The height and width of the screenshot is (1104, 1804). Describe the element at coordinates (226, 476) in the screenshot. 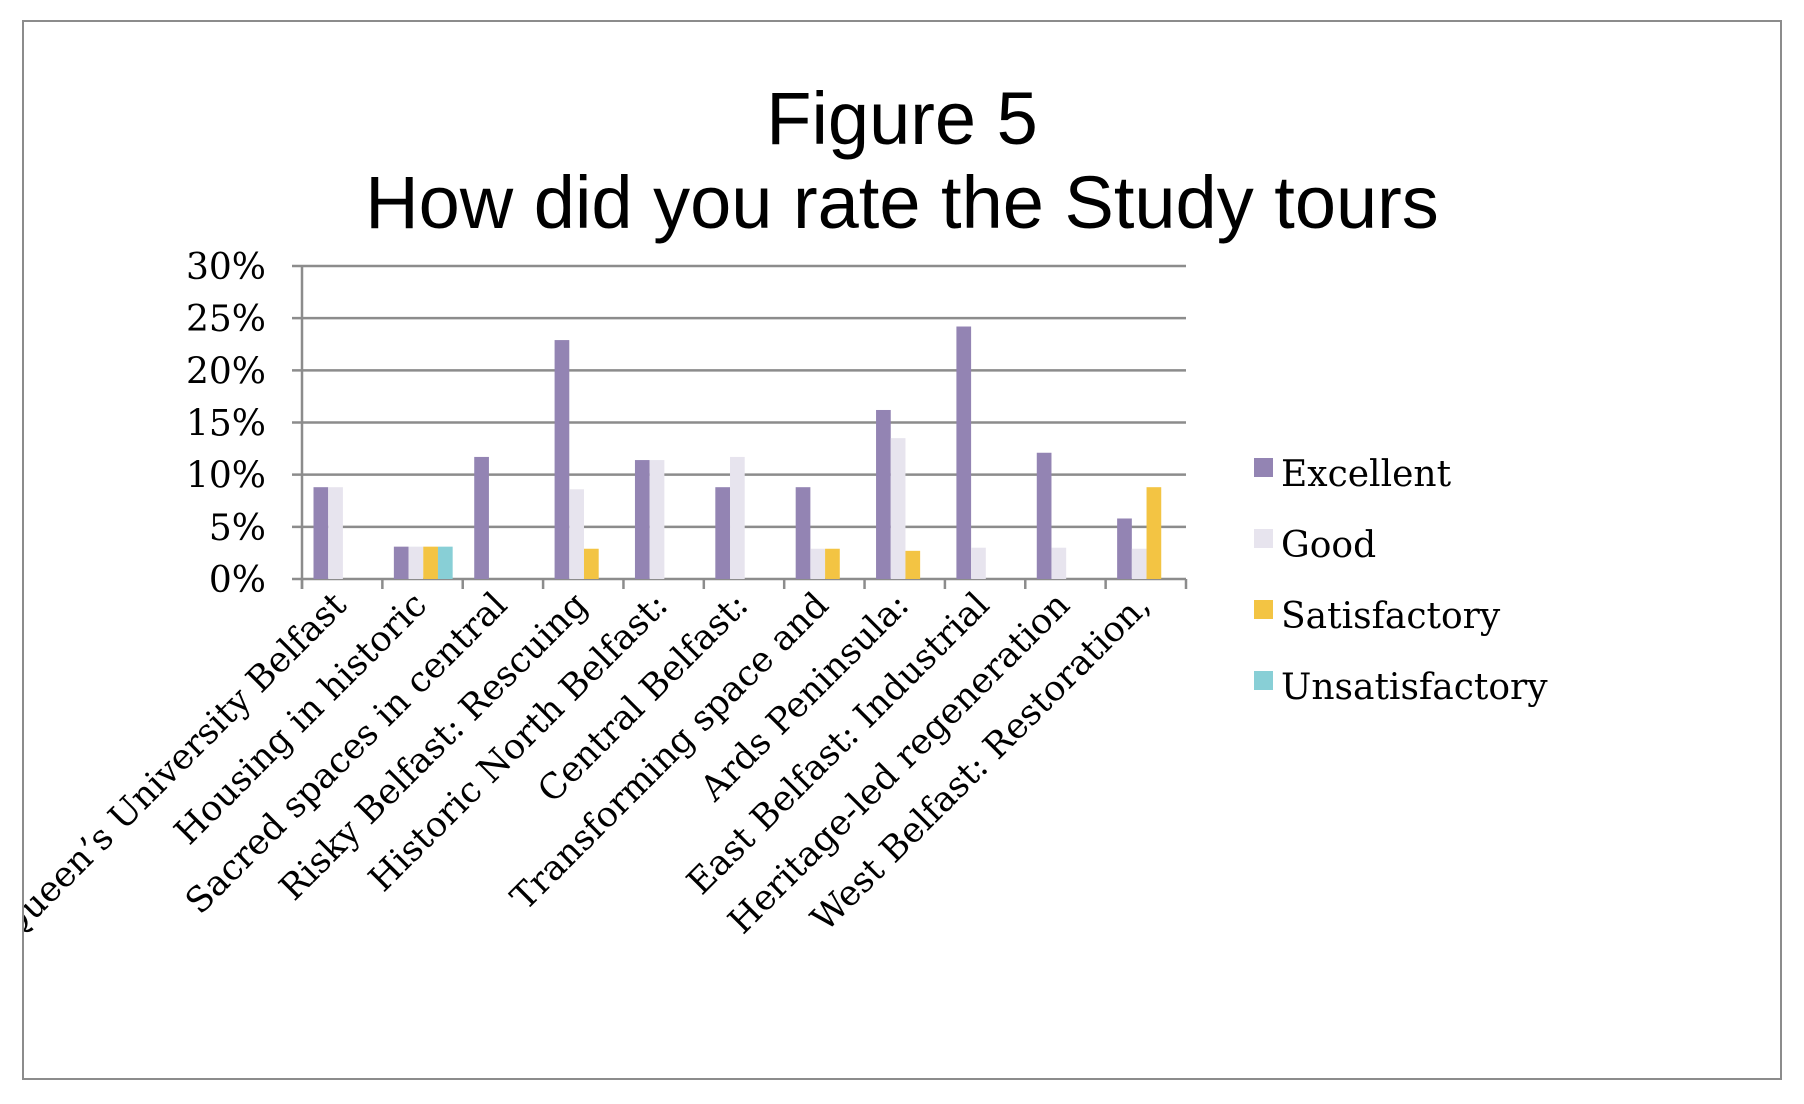

I see `y-tick-label: 10%` at that location.